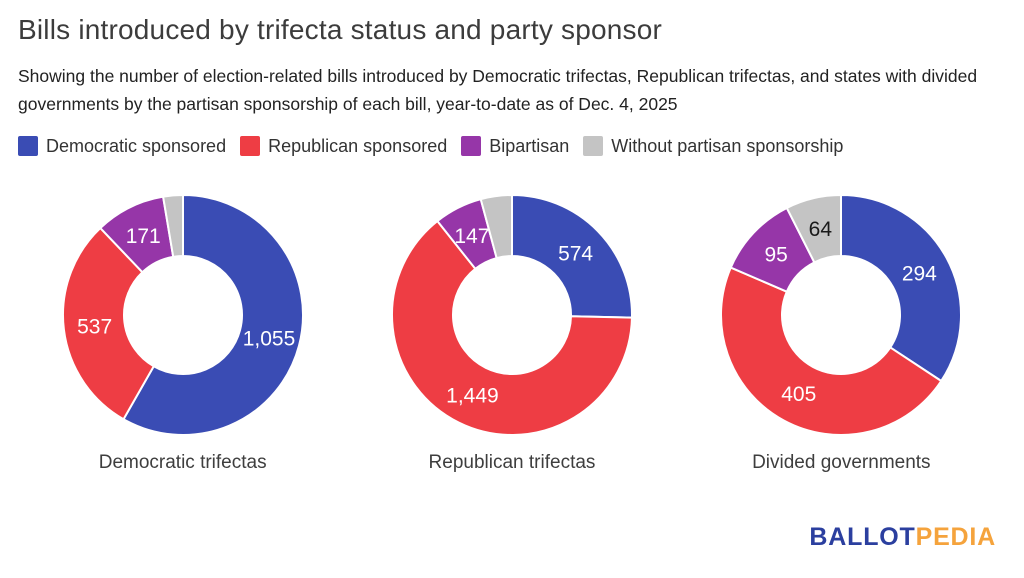  I want to click on legend-item-bipartisan: Bipartisan, so click(515, 146).